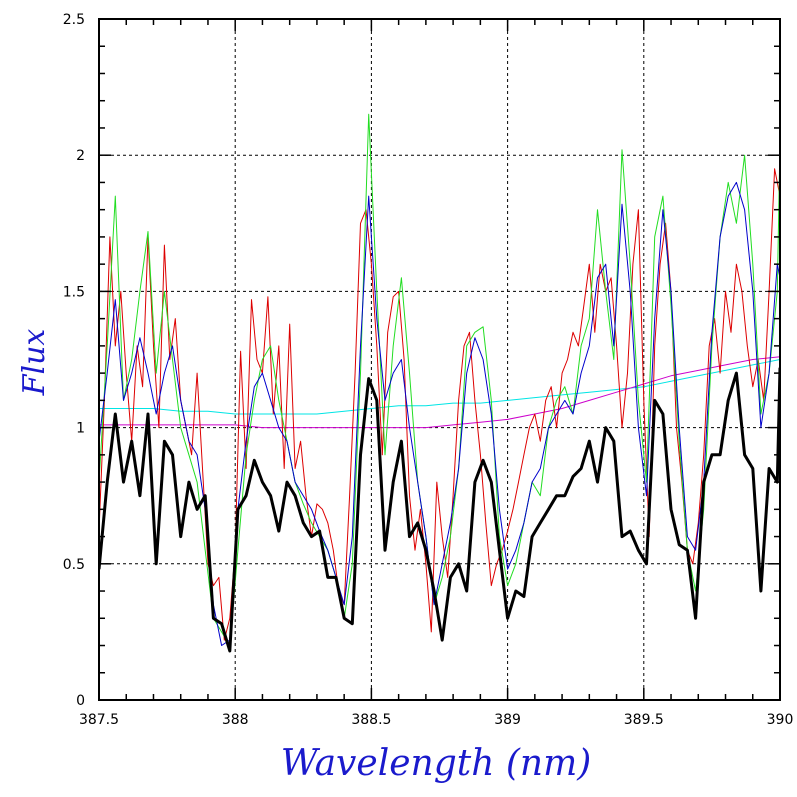  I want to click on x-tick-label: 389, so click(507, 720).